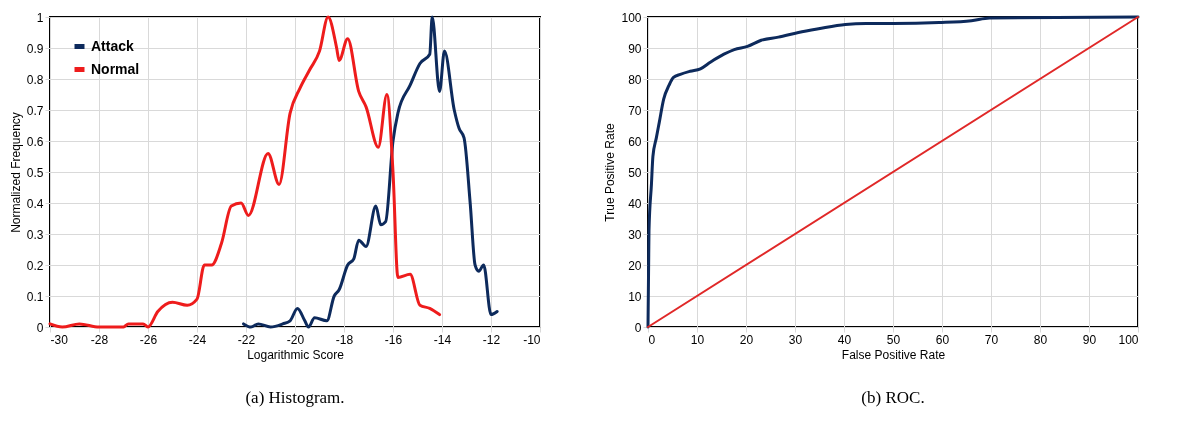 This screenshot has width=1190, height=448. I want to click on y-axis-title: True Positive Rate, so click(610, 172).